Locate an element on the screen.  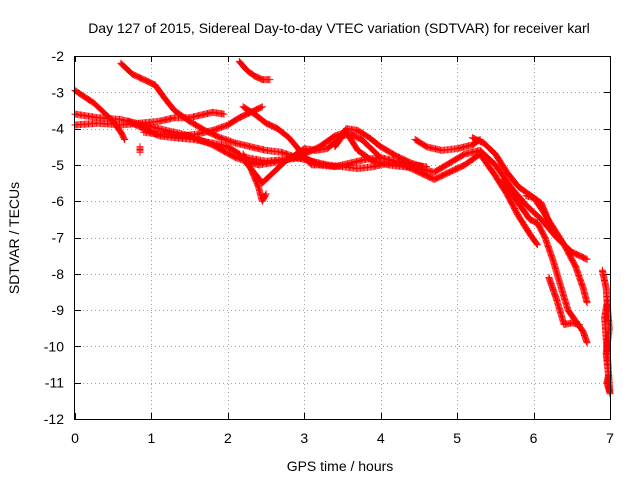
x-tick-label: 5 is located at coordinates (457, 438).